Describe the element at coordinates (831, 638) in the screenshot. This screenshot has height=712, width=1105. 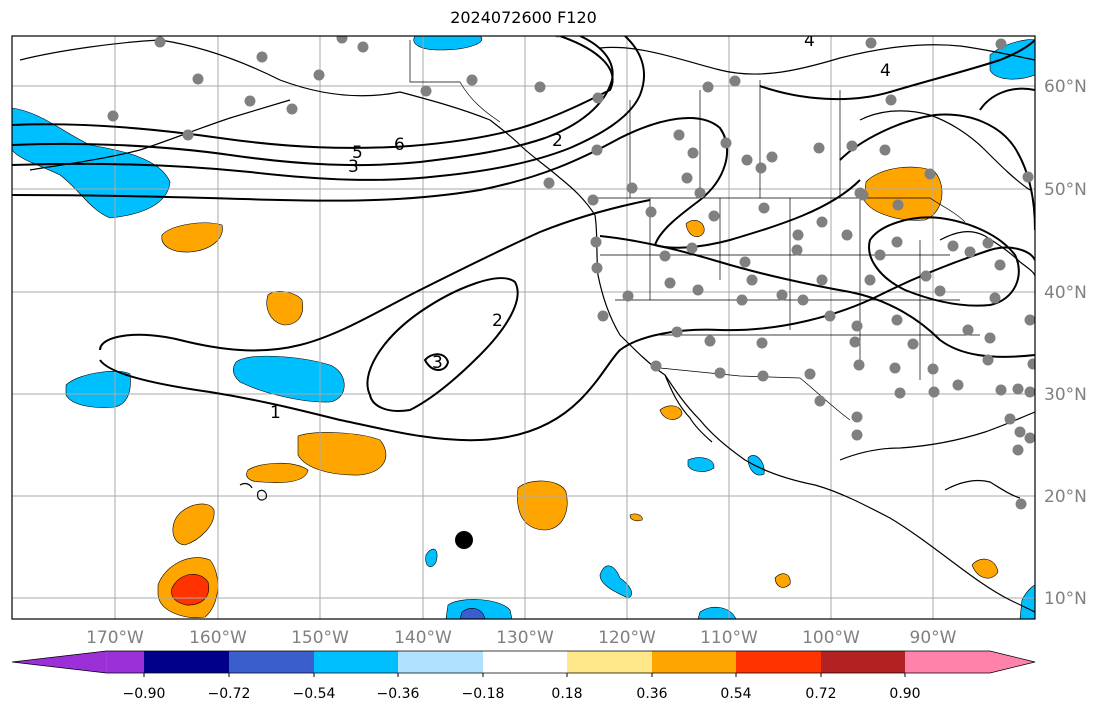
I see `lon-label-100w: 100°W` at that location.